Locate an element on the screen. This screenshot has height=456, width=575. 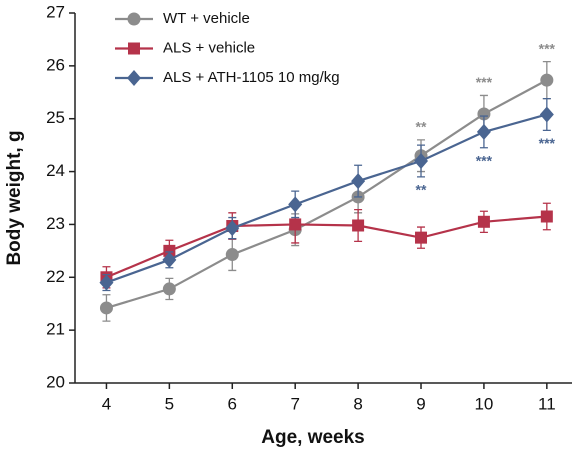
x-tick-label: 11 is located at coordinates (547, 403).